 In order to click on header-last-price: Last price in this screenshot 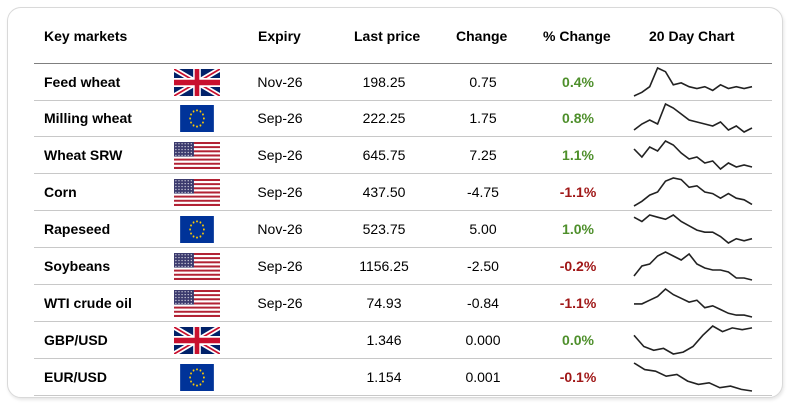, I will do `click(387, 36)`.